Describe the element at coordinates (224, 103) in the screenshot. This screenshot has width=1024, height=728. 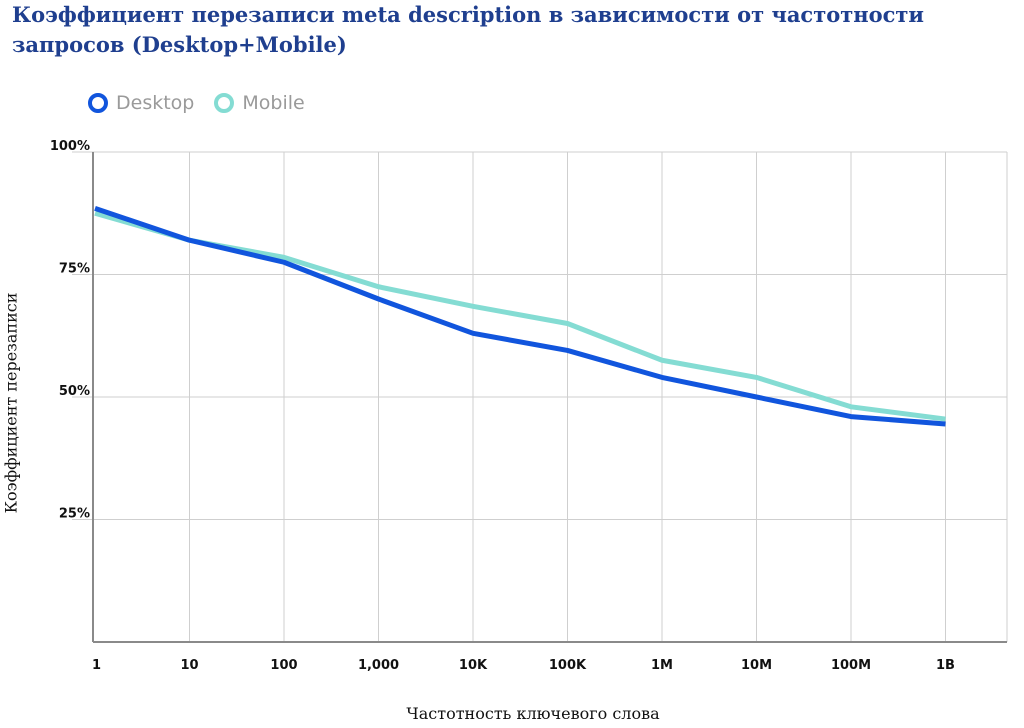
I see `legend-marker-mobile` at that location.